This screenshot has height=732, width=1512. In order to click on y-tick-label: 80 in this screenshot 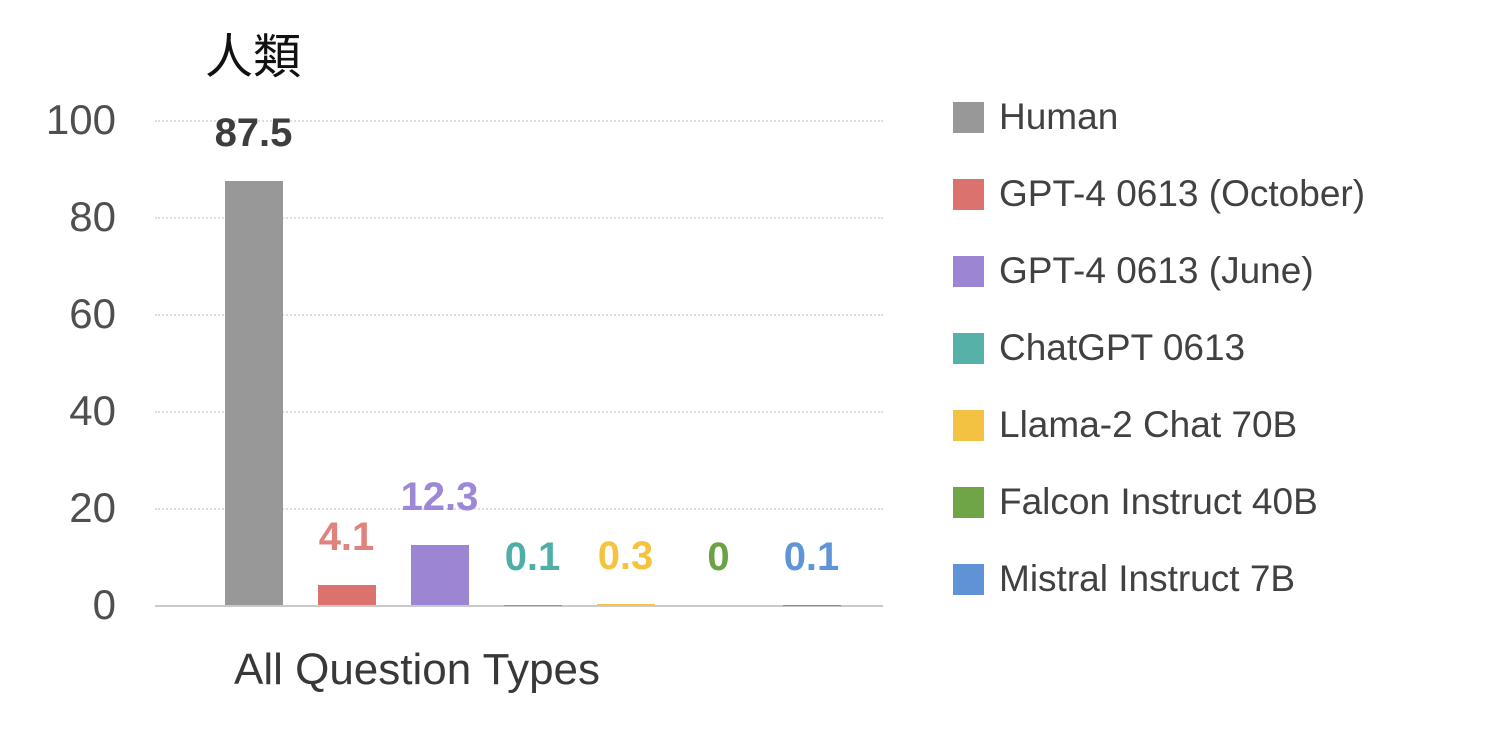, I will do `click(92, 216)`.